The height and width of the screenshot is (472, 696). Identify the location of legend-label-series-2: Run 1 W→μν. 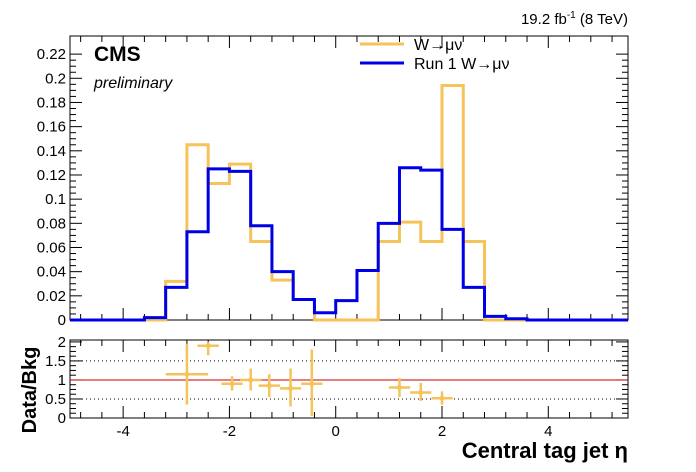
(461, 64).